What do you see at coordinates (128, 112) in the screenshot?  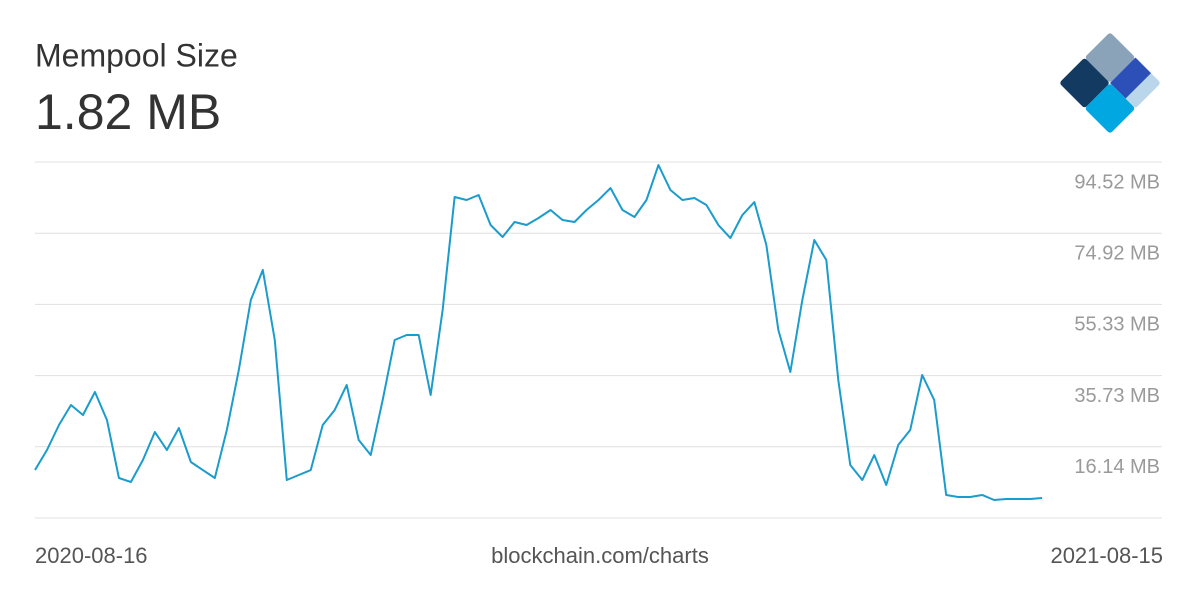 I see `chart-subtitle: 1.82 MB` at bounding box center [128, 112].